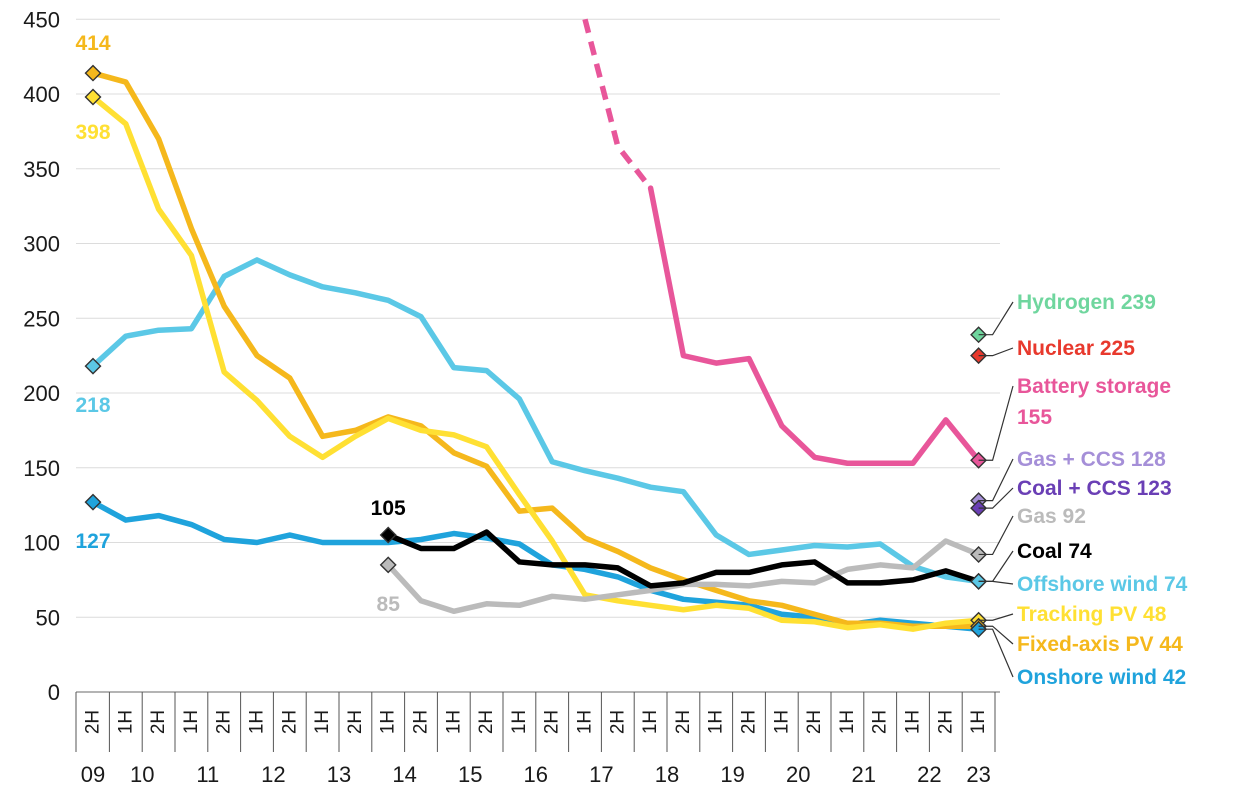  I want to click on end-label-onshore-wind: Onshore wind 42, so click(1101, 677).